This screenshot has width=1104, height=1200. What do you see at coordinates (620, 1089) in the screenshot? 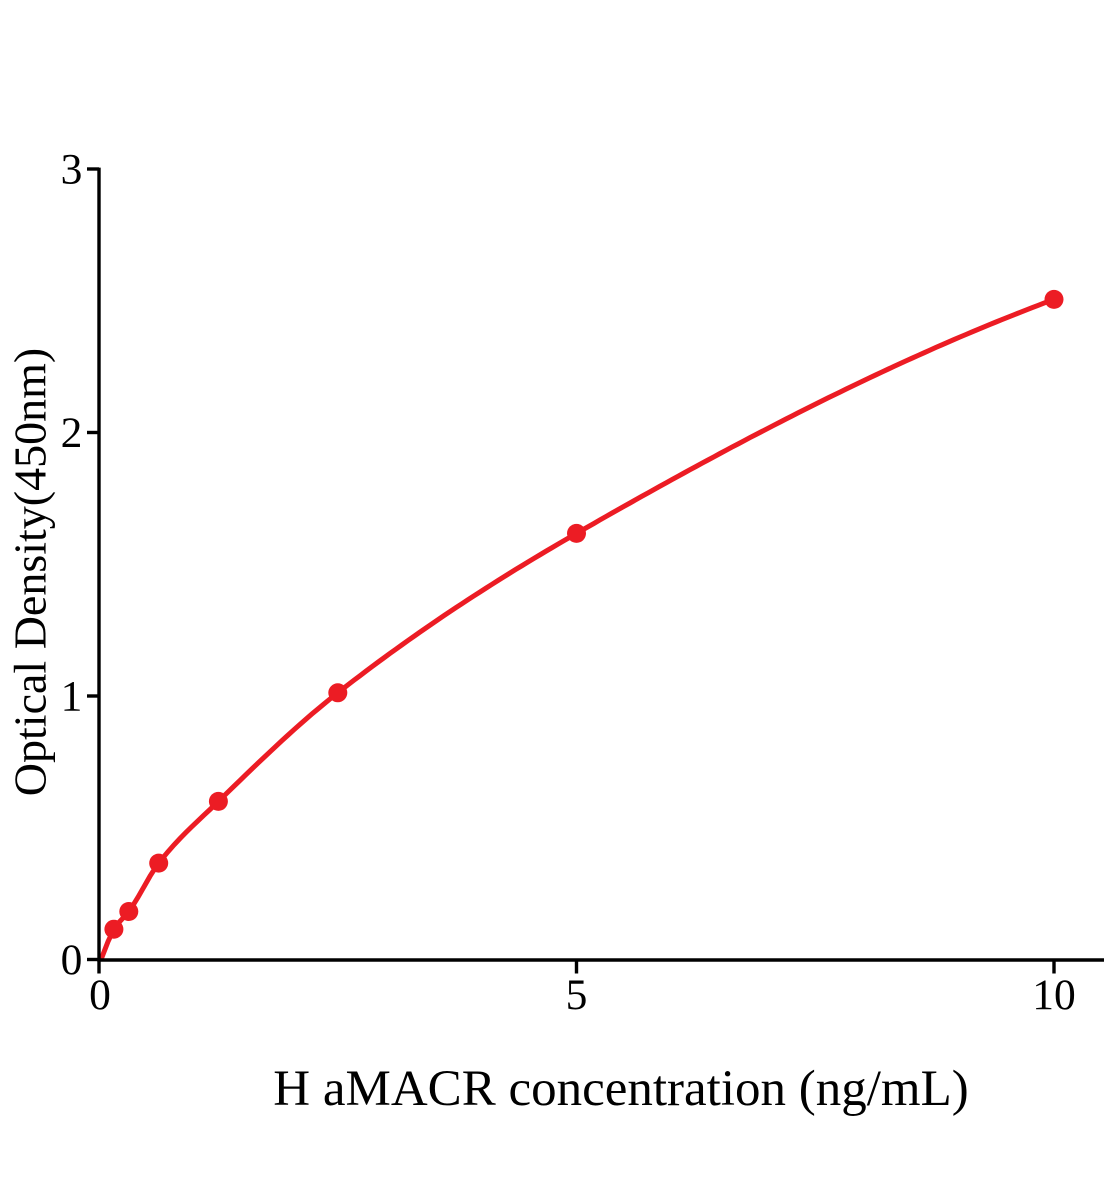
I see `svg-text: H aMACR concentration (ng/mL)` at bounding box center [620, 1089].